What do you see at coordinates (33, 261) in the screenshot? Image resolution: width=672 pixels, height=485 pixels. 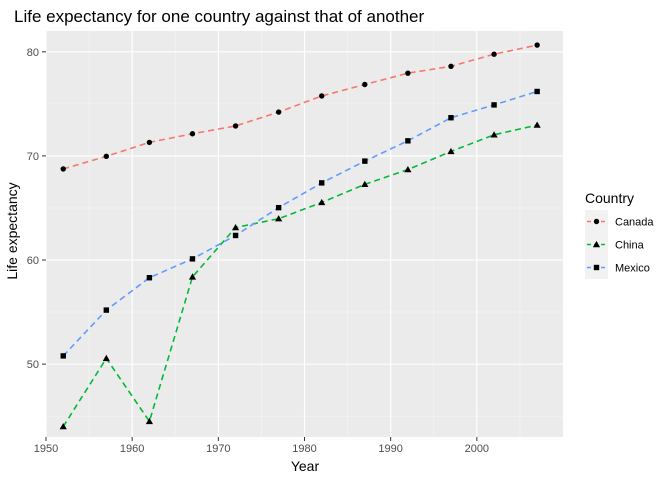 I see `y-tick-label: 60` at bounding box center [33, 261].